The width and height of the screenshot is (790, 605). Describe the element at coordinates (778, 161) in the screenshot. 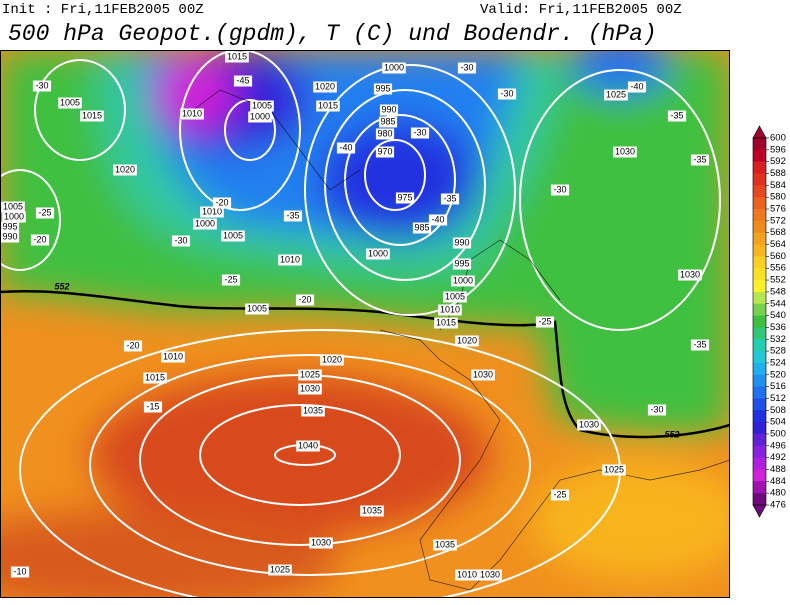

I see `colorbar-label: 592` at that location.